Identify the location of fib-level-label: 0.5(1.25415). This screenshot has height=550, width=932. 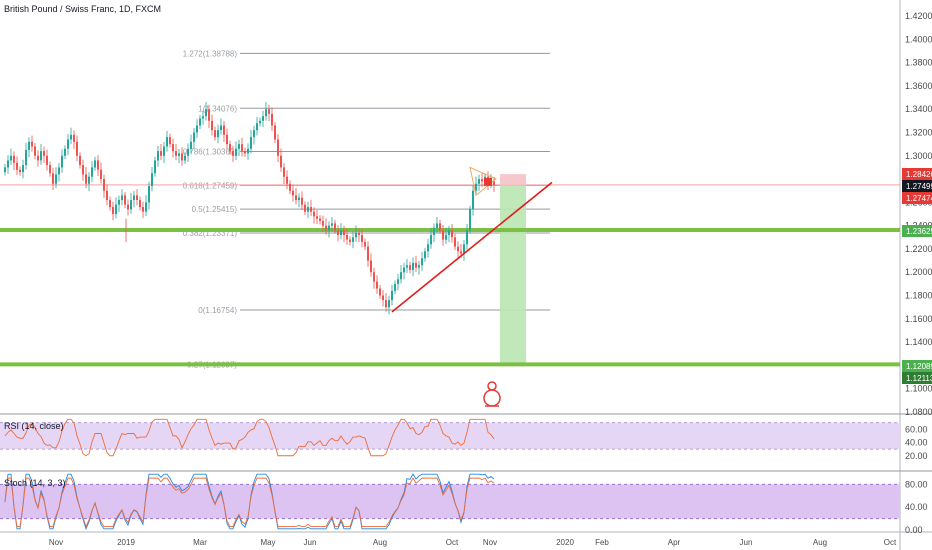
(215, 209).